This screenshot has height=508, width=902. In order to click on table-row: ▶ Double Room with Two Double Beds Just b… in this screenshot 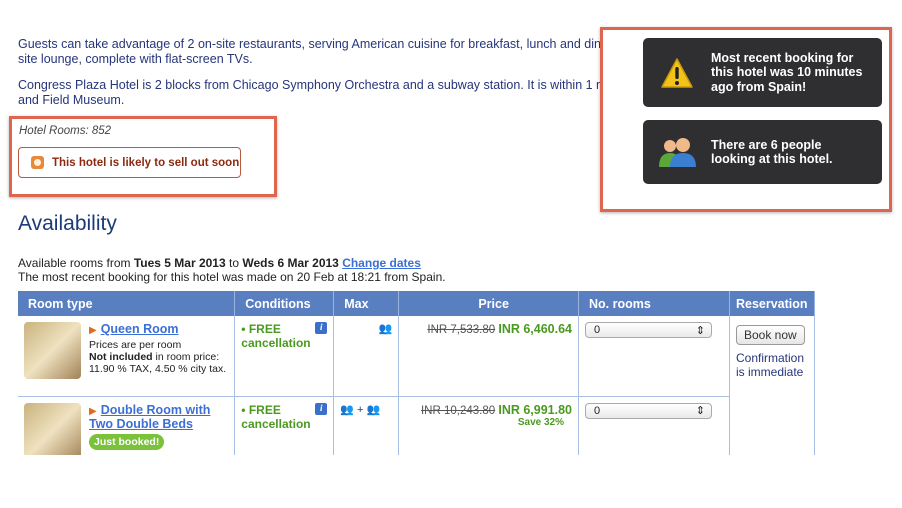, I will do `click(416, 425)`.